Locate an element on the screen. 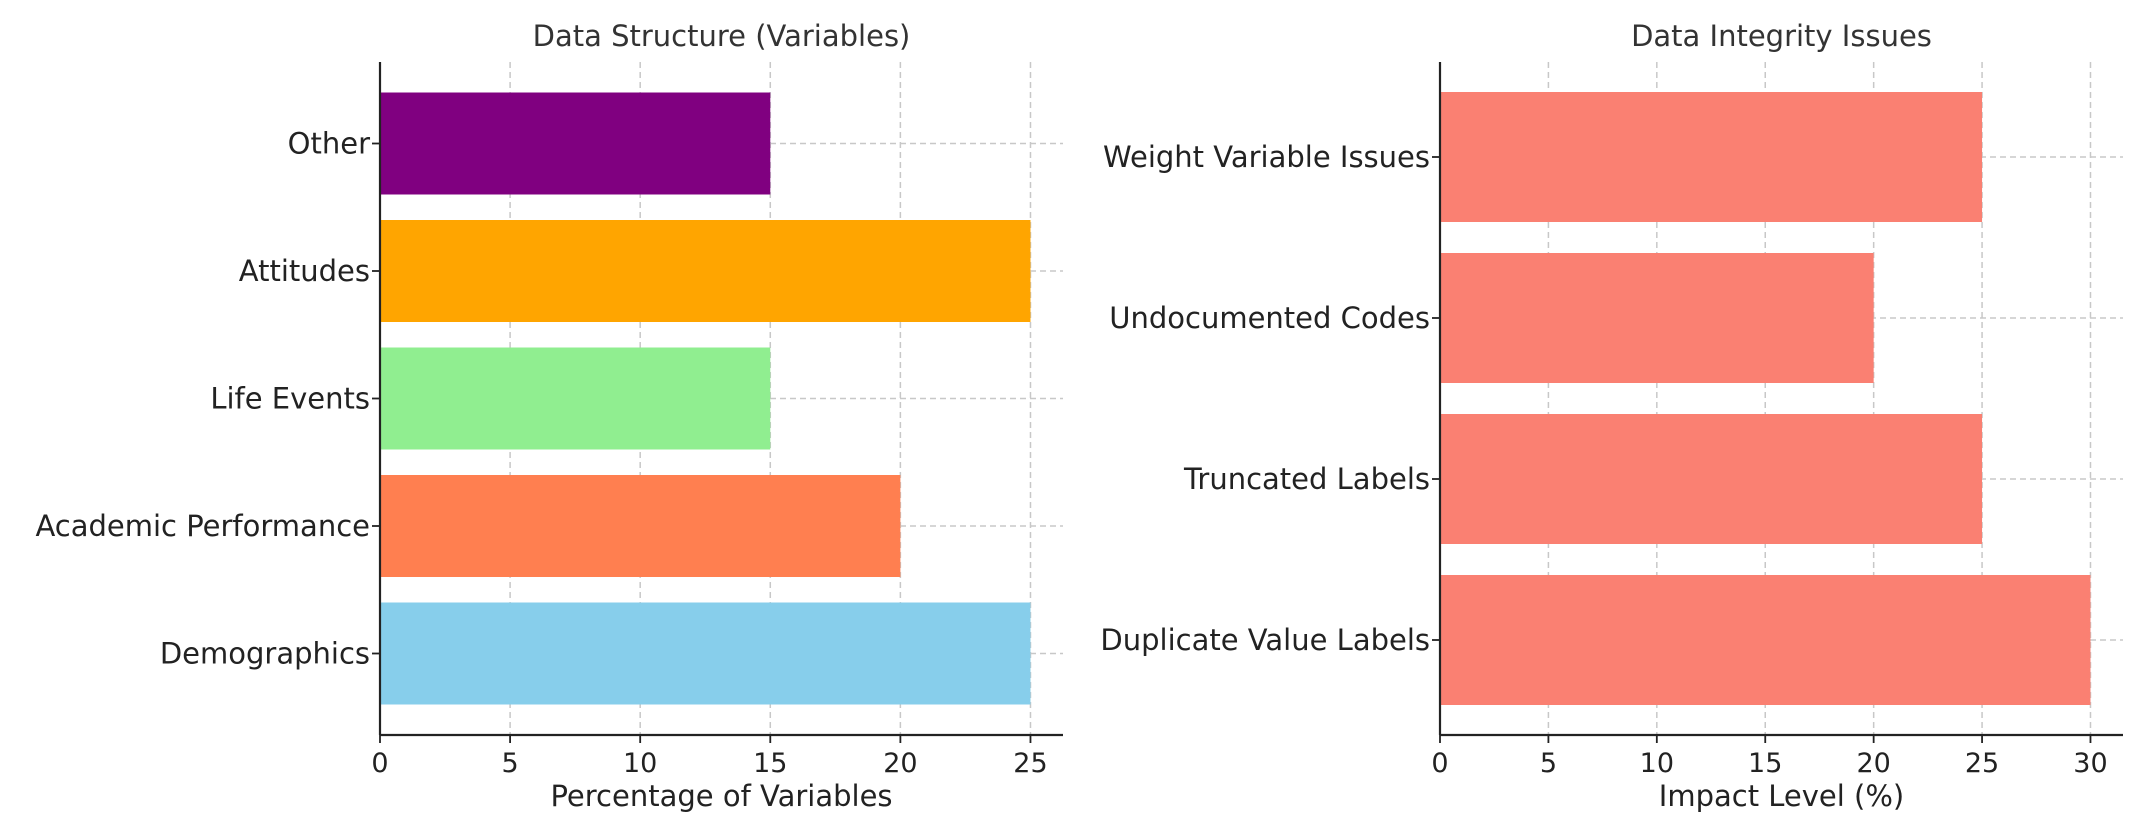  x-tick-labels: 0 5 10 15 20 25 is located at coordinates (709, 757).